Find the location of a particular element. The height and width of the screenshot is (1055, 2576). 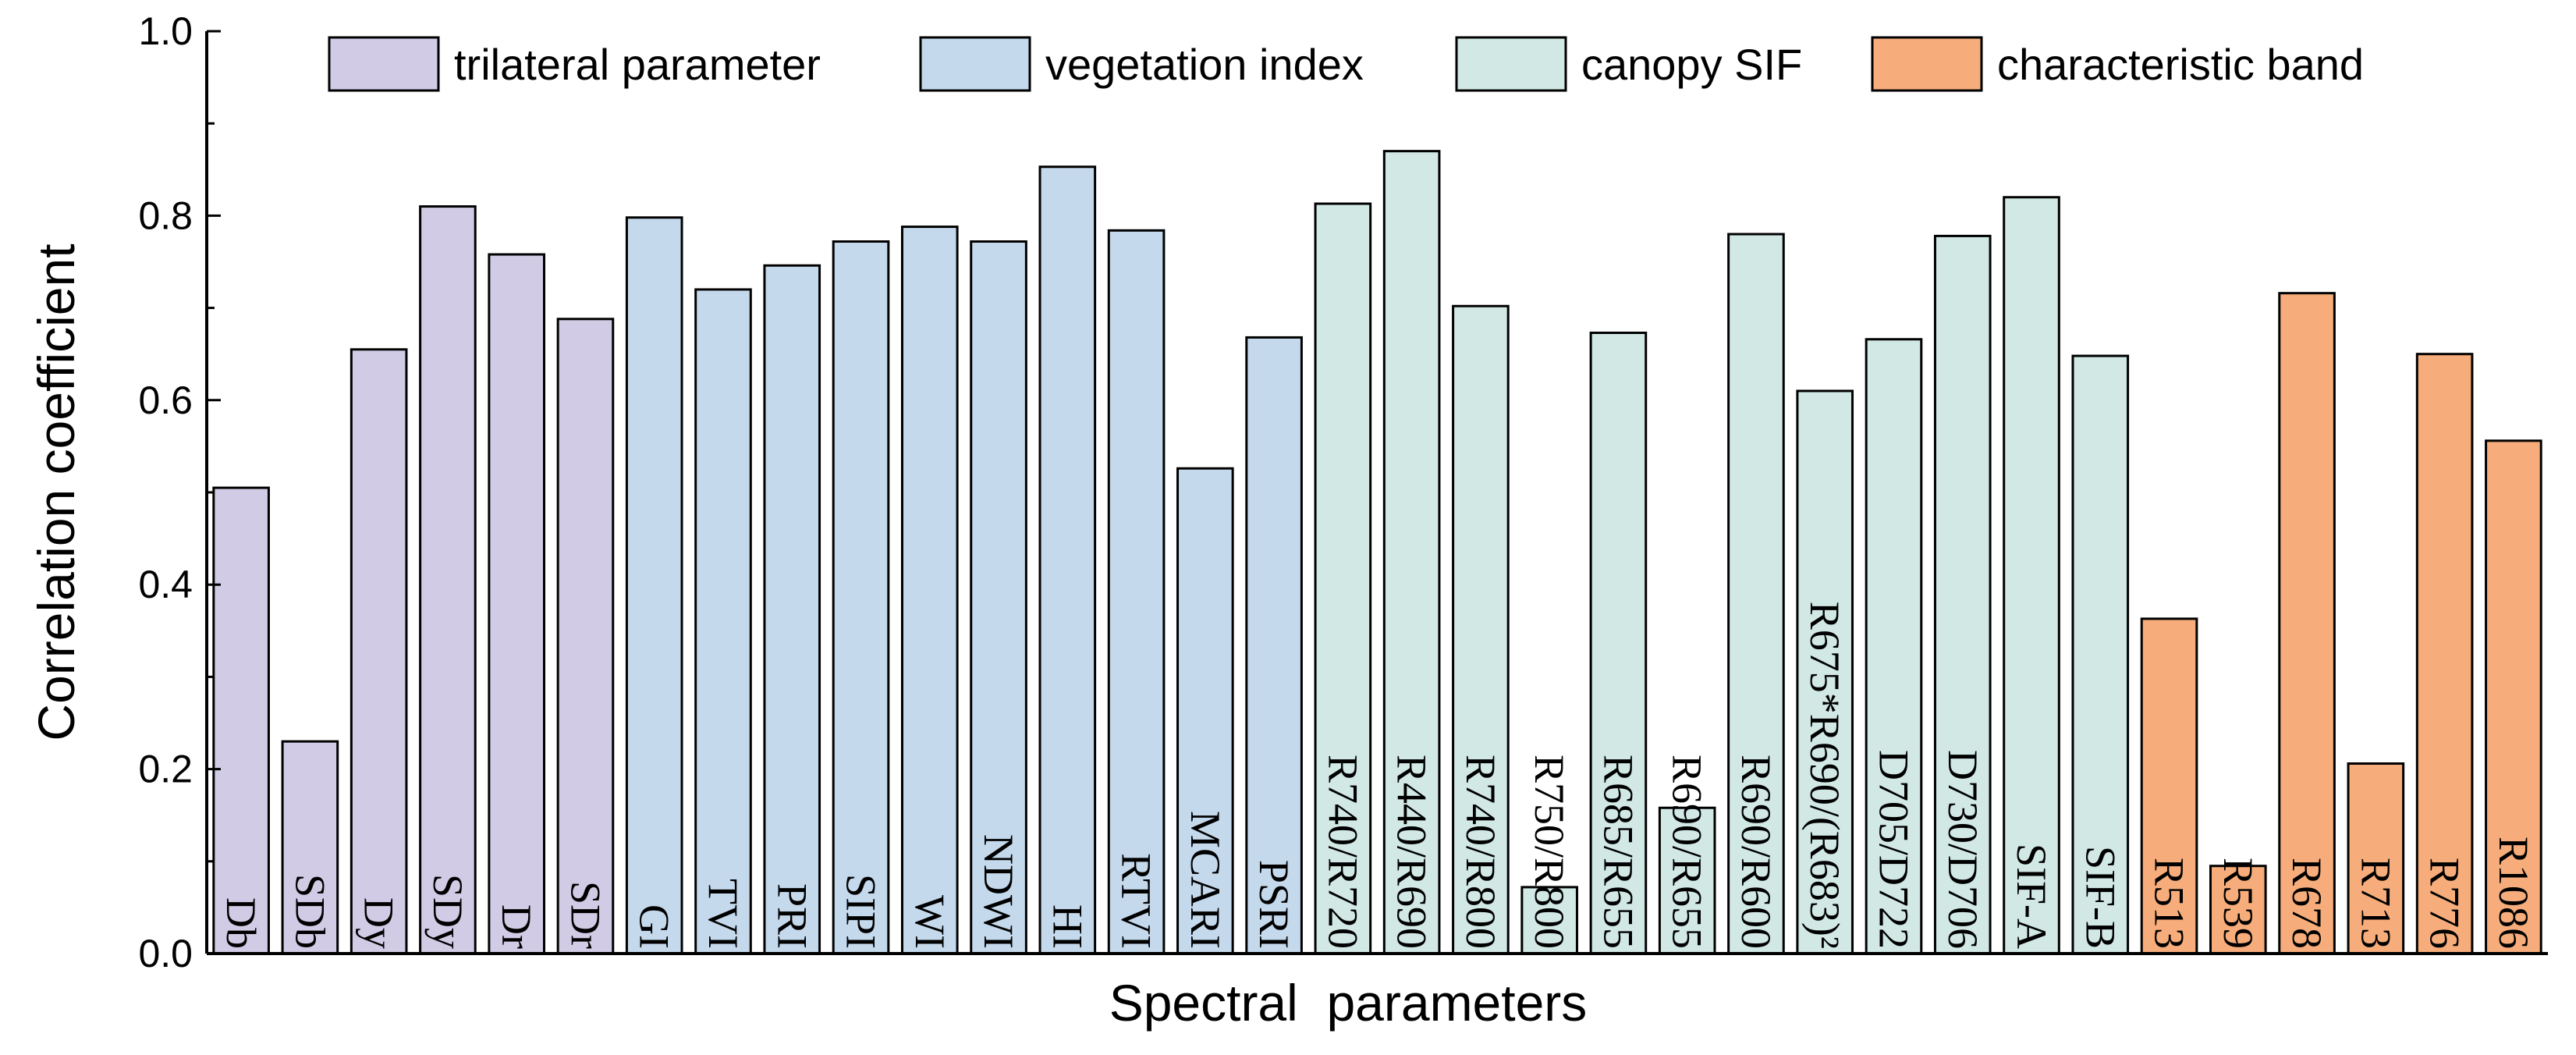

bar-label: R539 is located at coordinates (2238, 903).